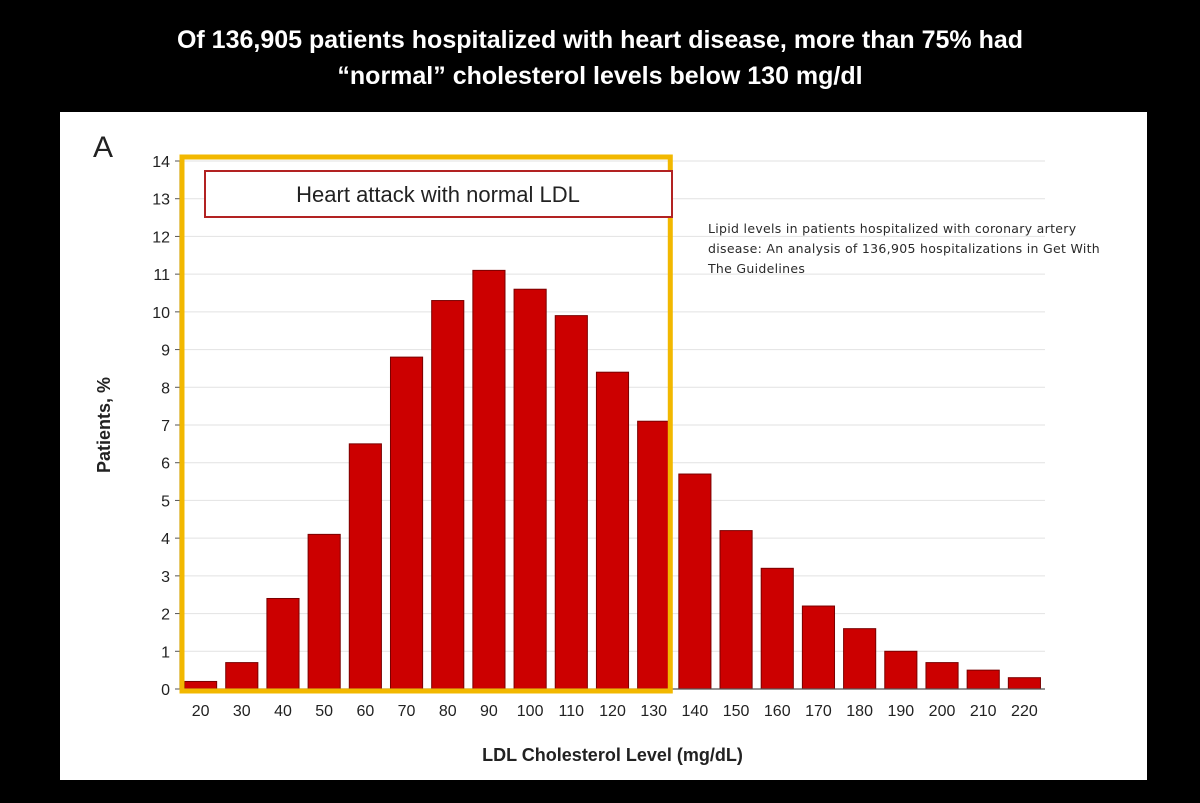 This screenshot has width=1200, height=803. I want to click on y-tick-label: 6, so click(165, 464).